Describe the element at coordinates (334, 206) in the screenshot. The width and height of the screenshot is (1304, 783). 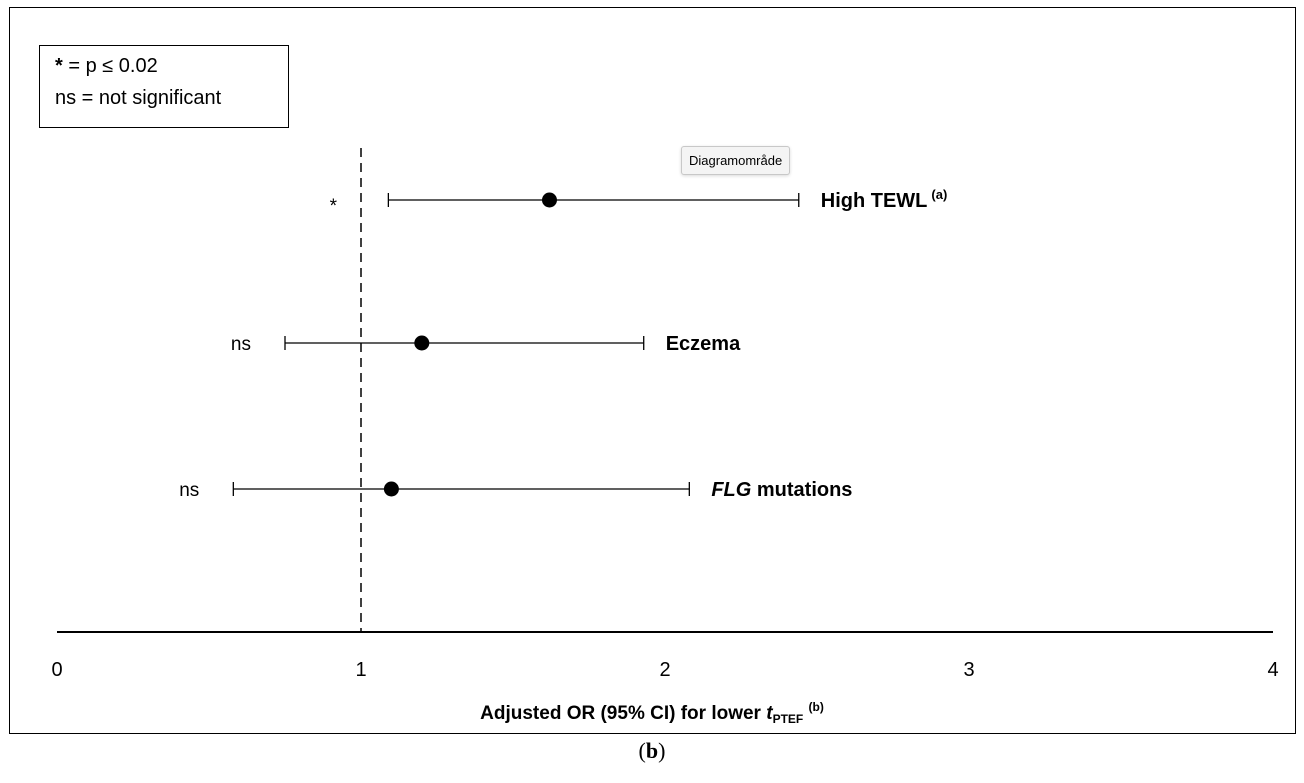
I see `significance-marker: *` at that location.